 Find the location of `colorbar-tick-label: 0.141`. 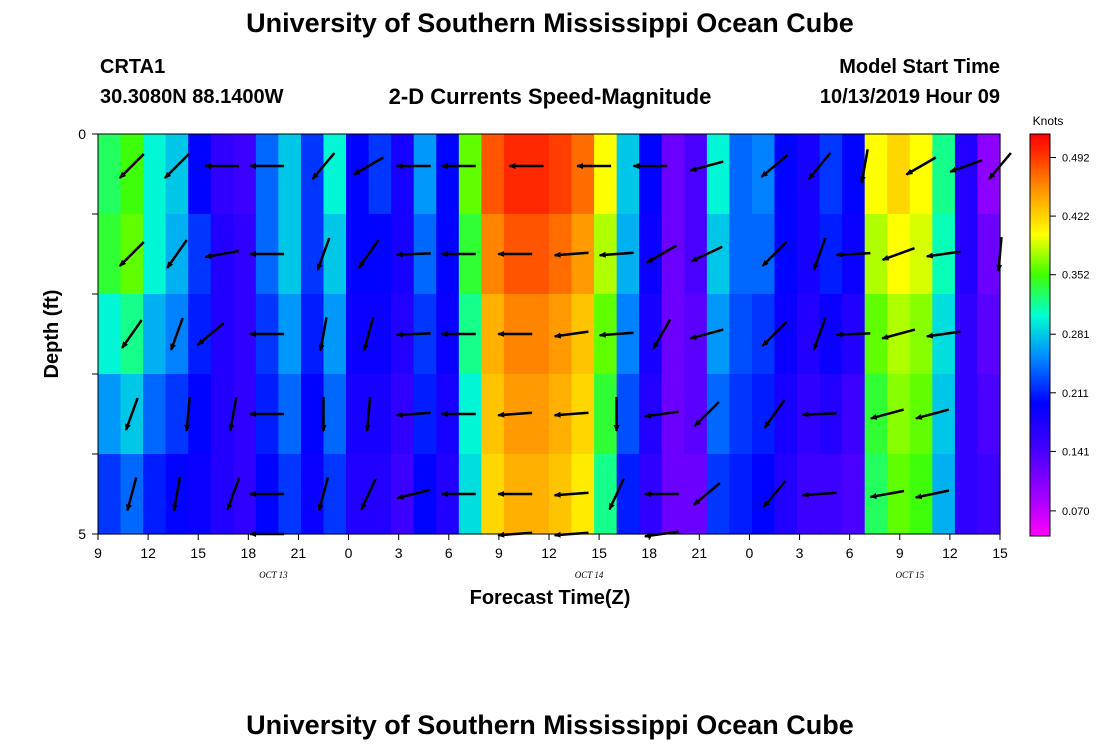

colorbar-tick-label: 0.141 is located at coordinates (1076, 452).